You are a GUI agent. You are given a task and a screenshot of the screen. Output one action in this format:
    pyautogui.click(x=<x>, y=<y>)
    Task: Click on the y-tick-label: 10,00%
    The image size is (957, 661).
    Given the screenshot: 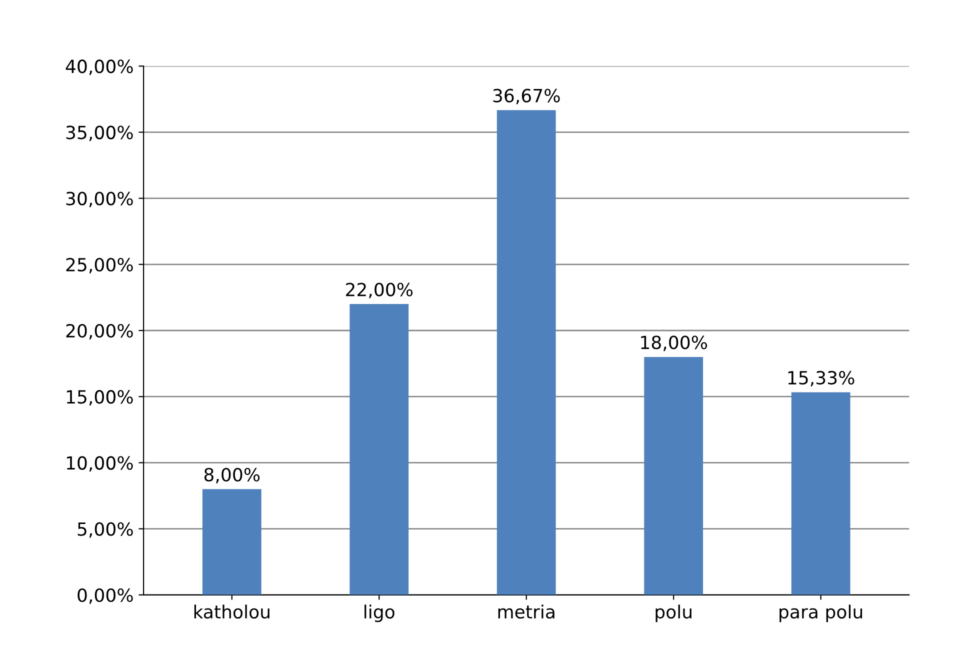 What is the action you would take?
    pyautogui.click(x=99, y=464)
    